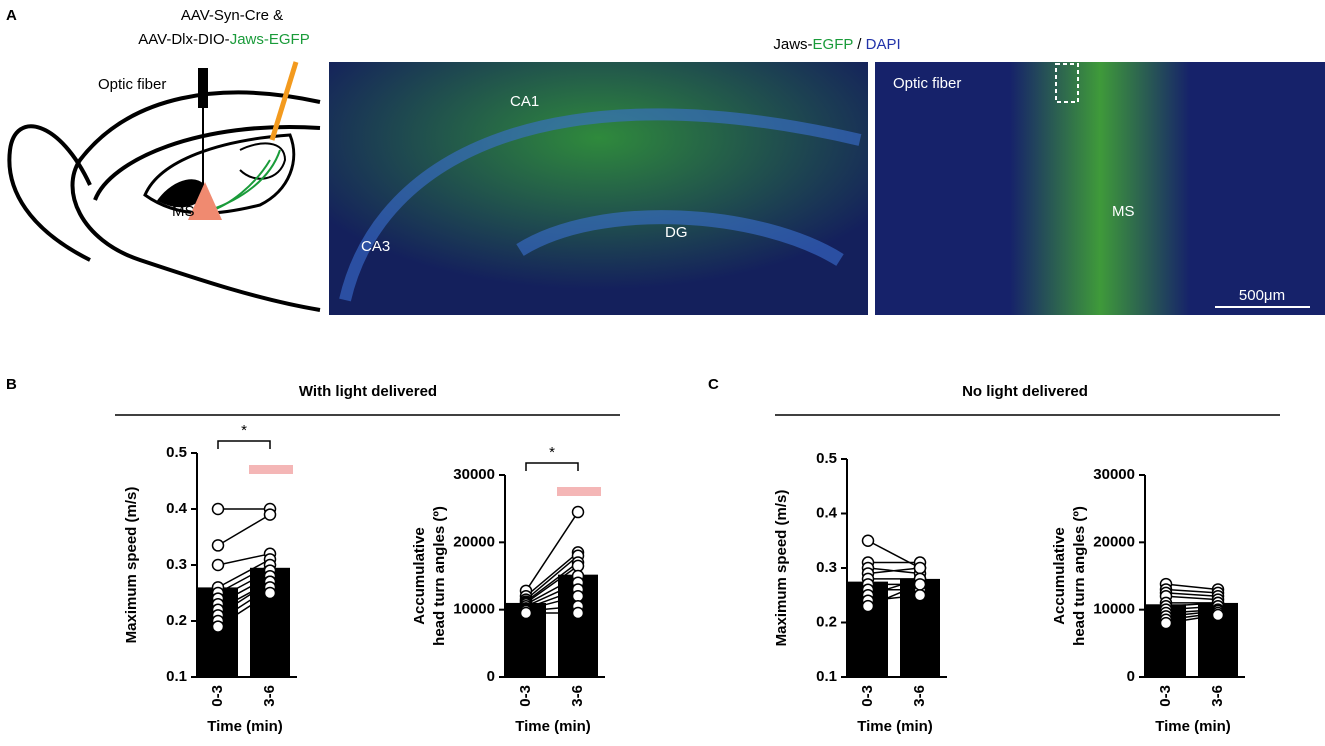 The width and height of the screenshot is (1325, 746). I want to click on light-period, so click(271, 469).